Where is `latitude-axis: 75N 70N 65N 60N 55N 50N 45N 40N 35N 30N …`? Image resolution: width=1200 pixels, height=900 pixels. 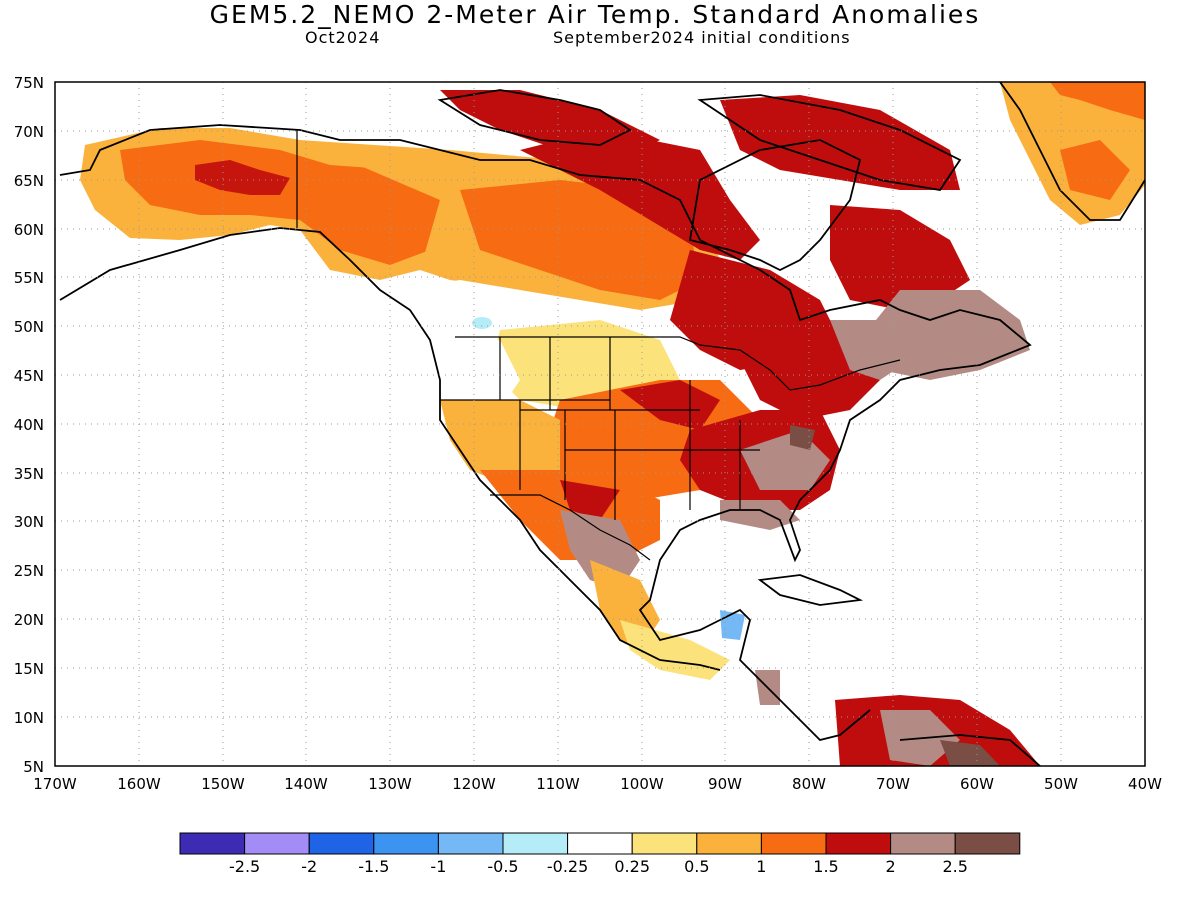 latitude-axis: 75N 70N 65N 60N 55N 50N 45N 40N 35N 30N … is located at coordinates (29, 425).